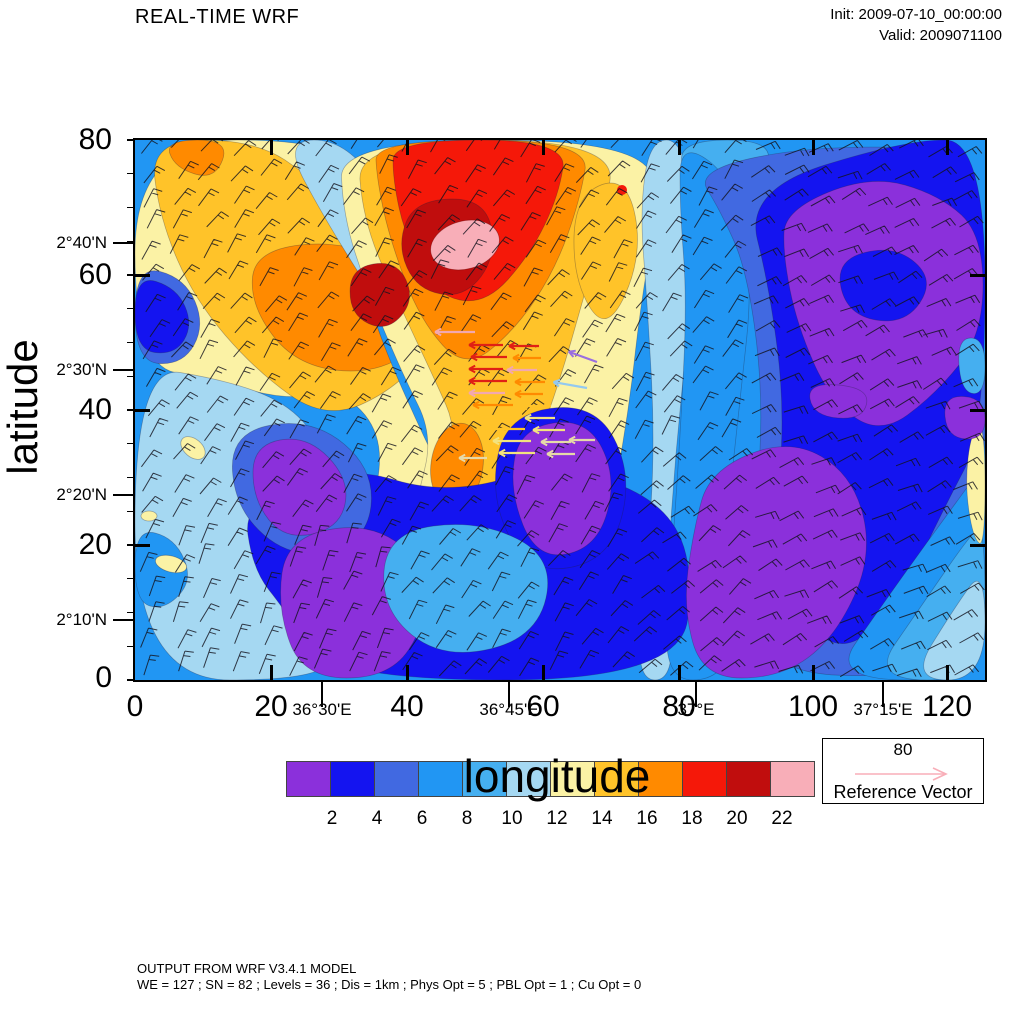 The width and height of the screenshot is (1024, 1024). What do you see at coordinates (422, 818) in the screenshot?
I see `colorbar-tick-label: 6` at bounding box center [422, 818].